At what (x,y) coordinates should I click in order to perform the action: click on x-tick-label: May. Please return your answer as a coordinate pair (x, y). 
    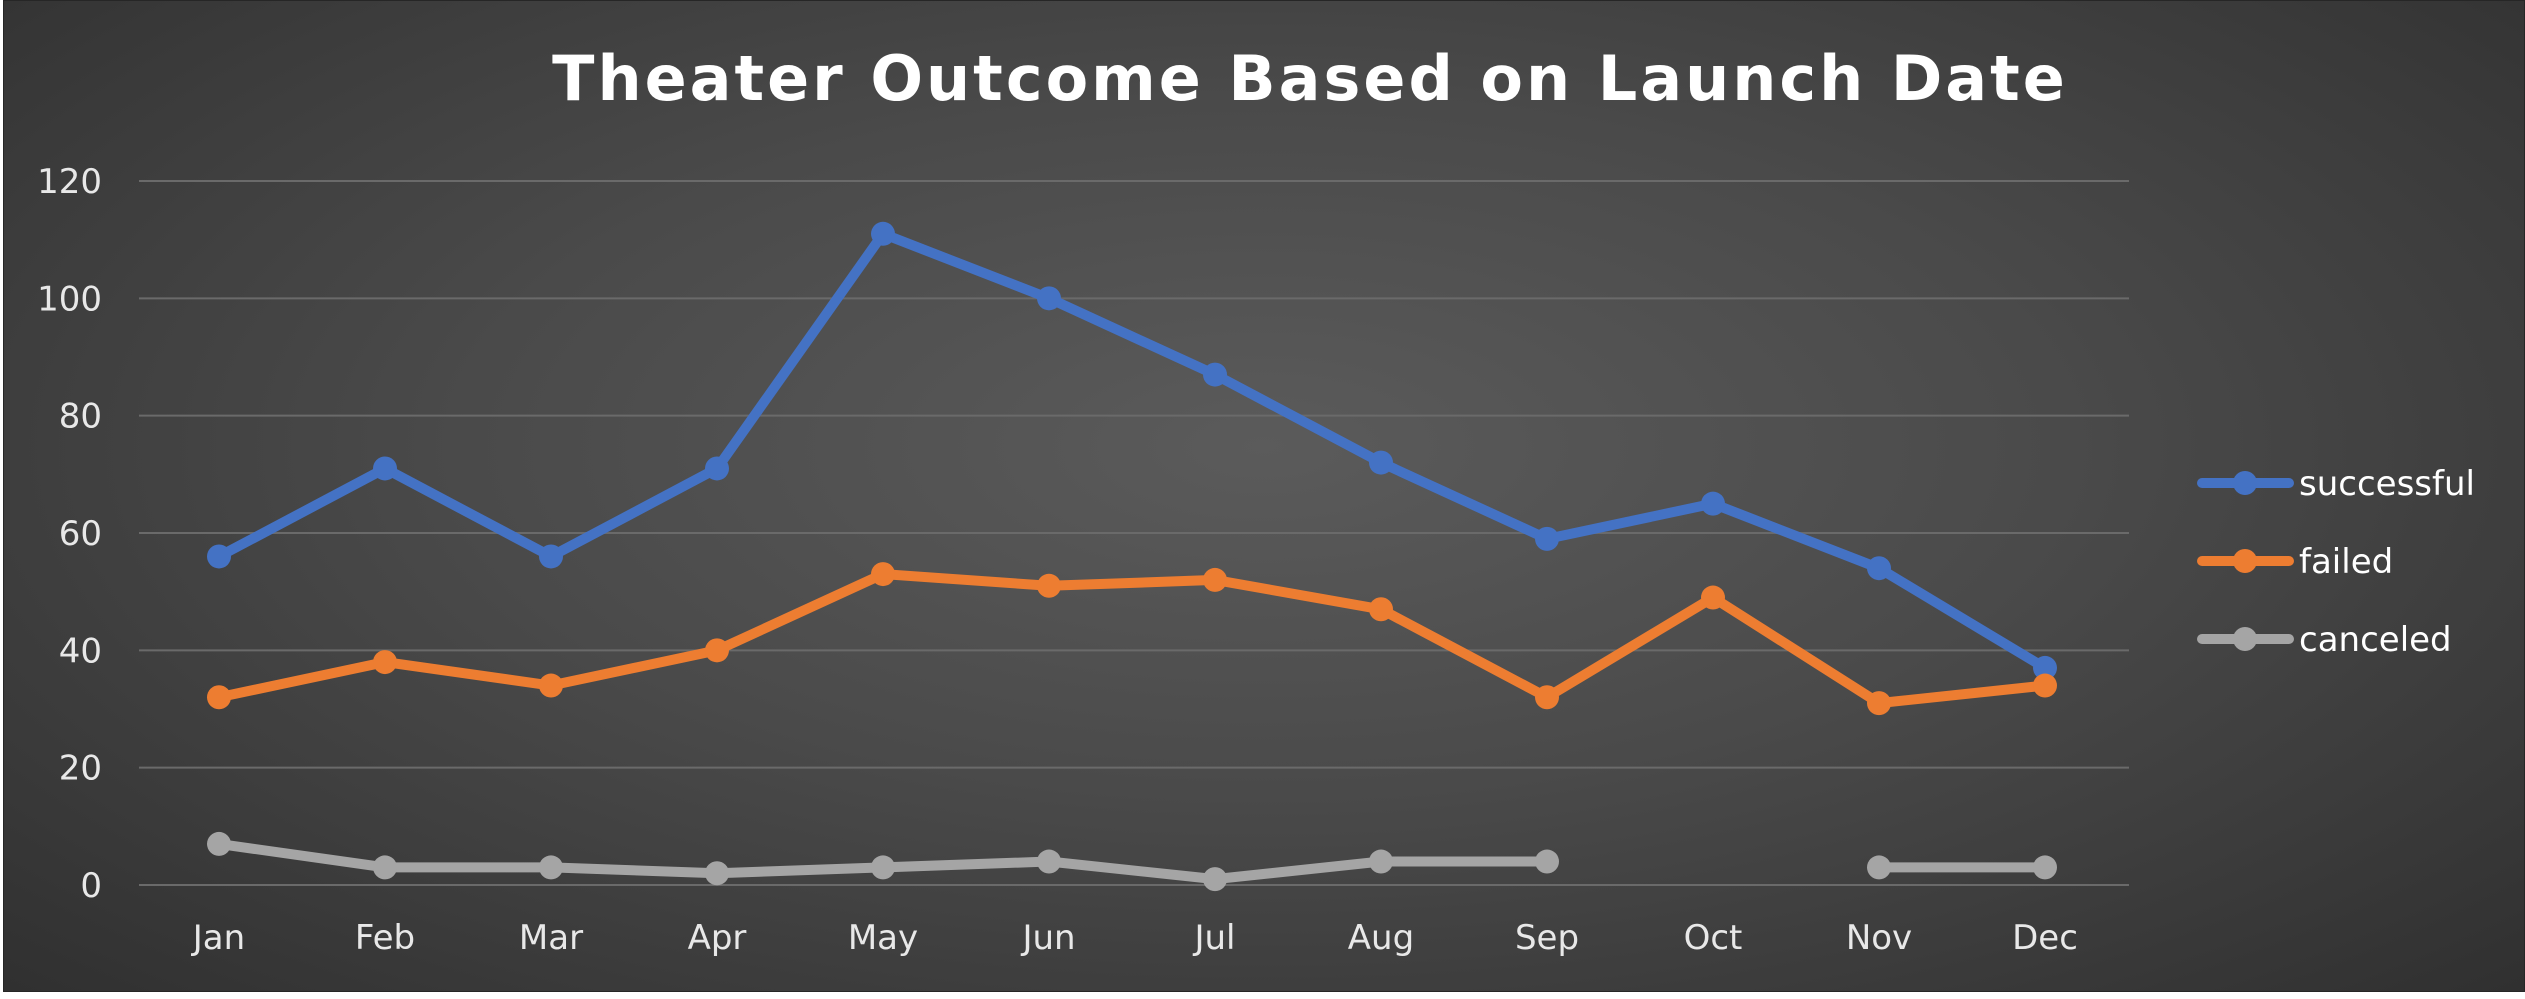
    Looking at the image, I should click on (883, 938).